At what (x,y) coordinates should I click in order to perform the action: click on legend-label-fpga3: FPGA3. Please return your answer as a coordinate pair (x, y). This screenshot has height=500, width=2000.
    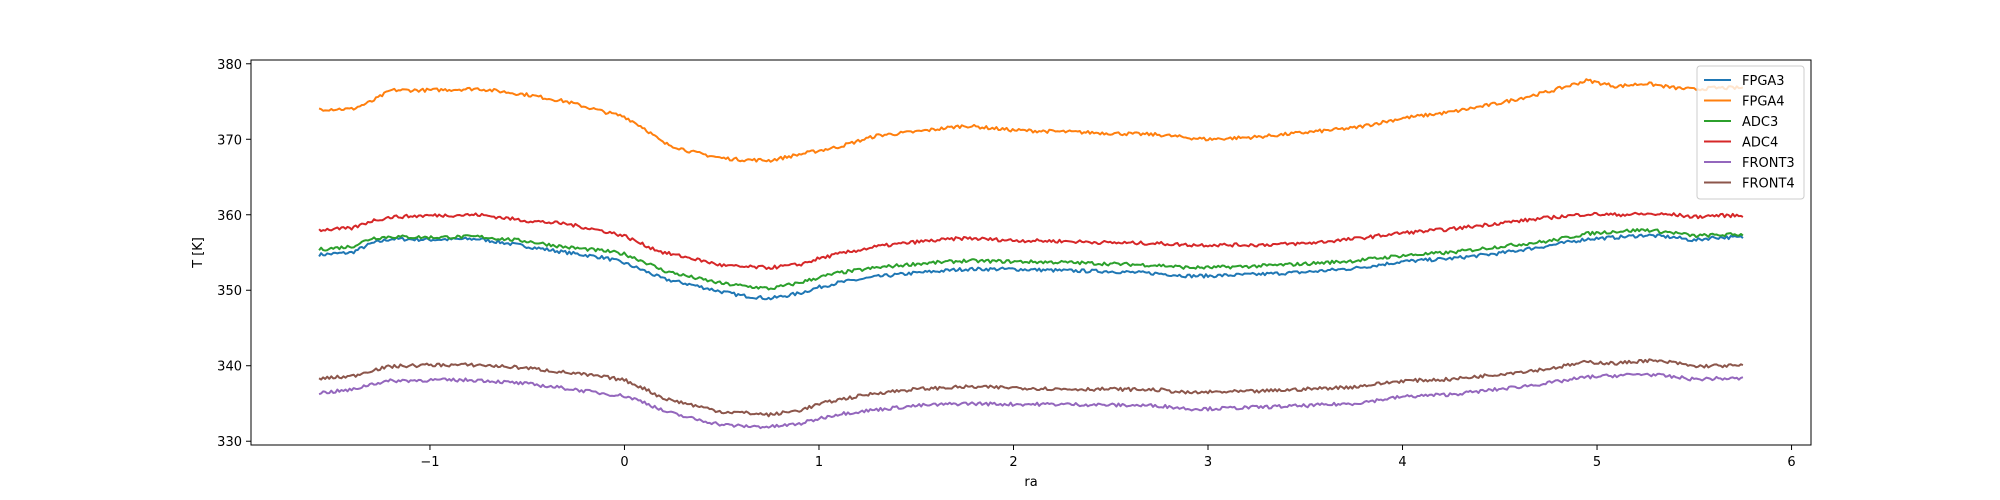
    Looking at the image, I should click on (1763, 81).